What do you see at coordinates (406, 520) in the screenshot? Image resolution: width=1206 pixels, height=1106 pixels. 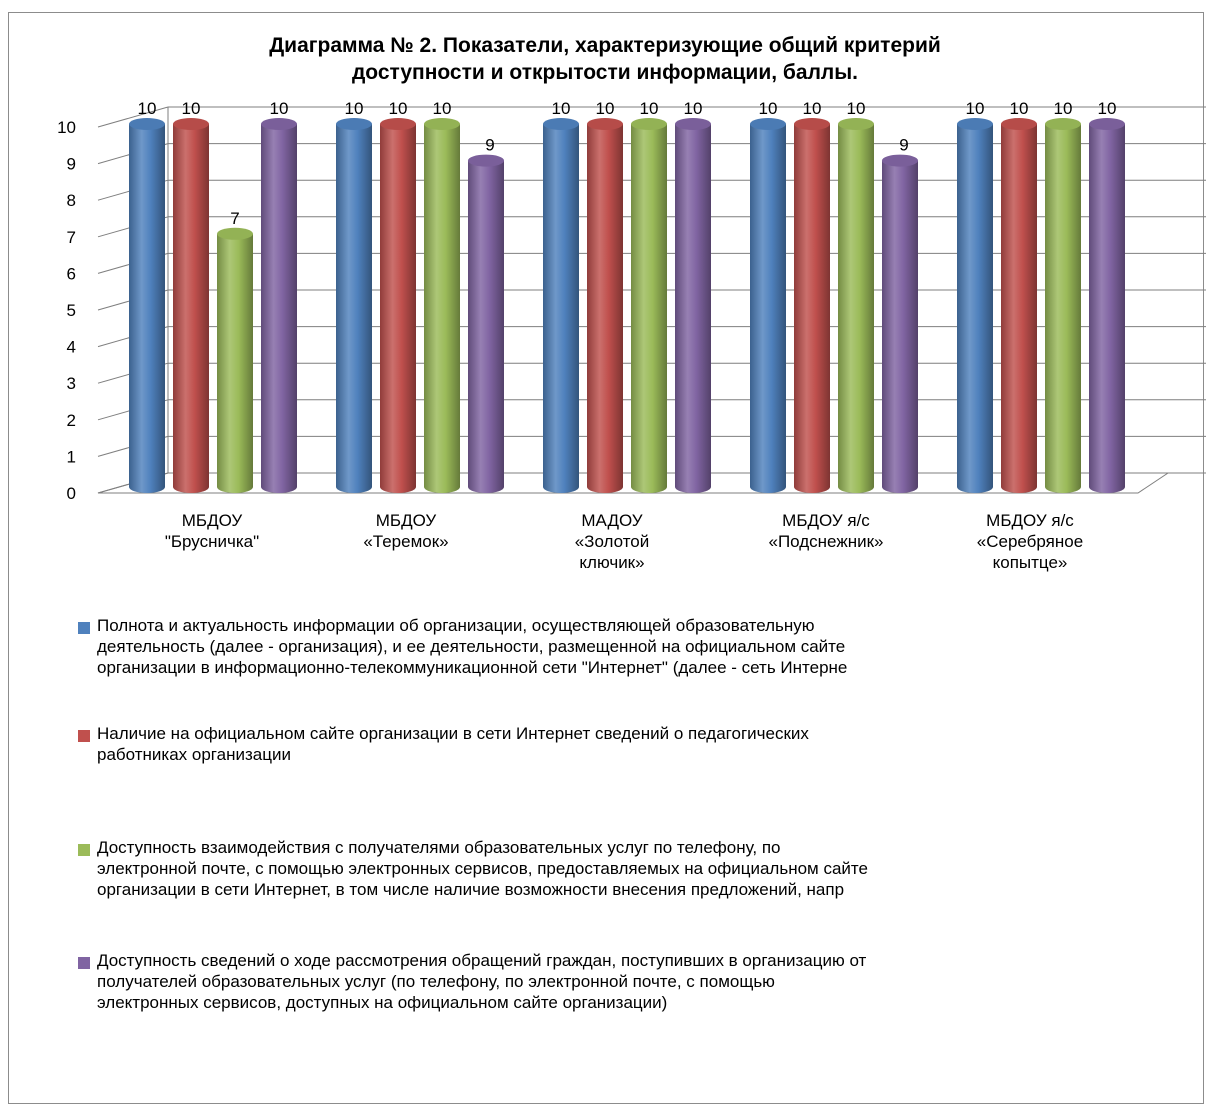 I see `x-category-label-line: МБДОУ` at bounding box center [406, 520].